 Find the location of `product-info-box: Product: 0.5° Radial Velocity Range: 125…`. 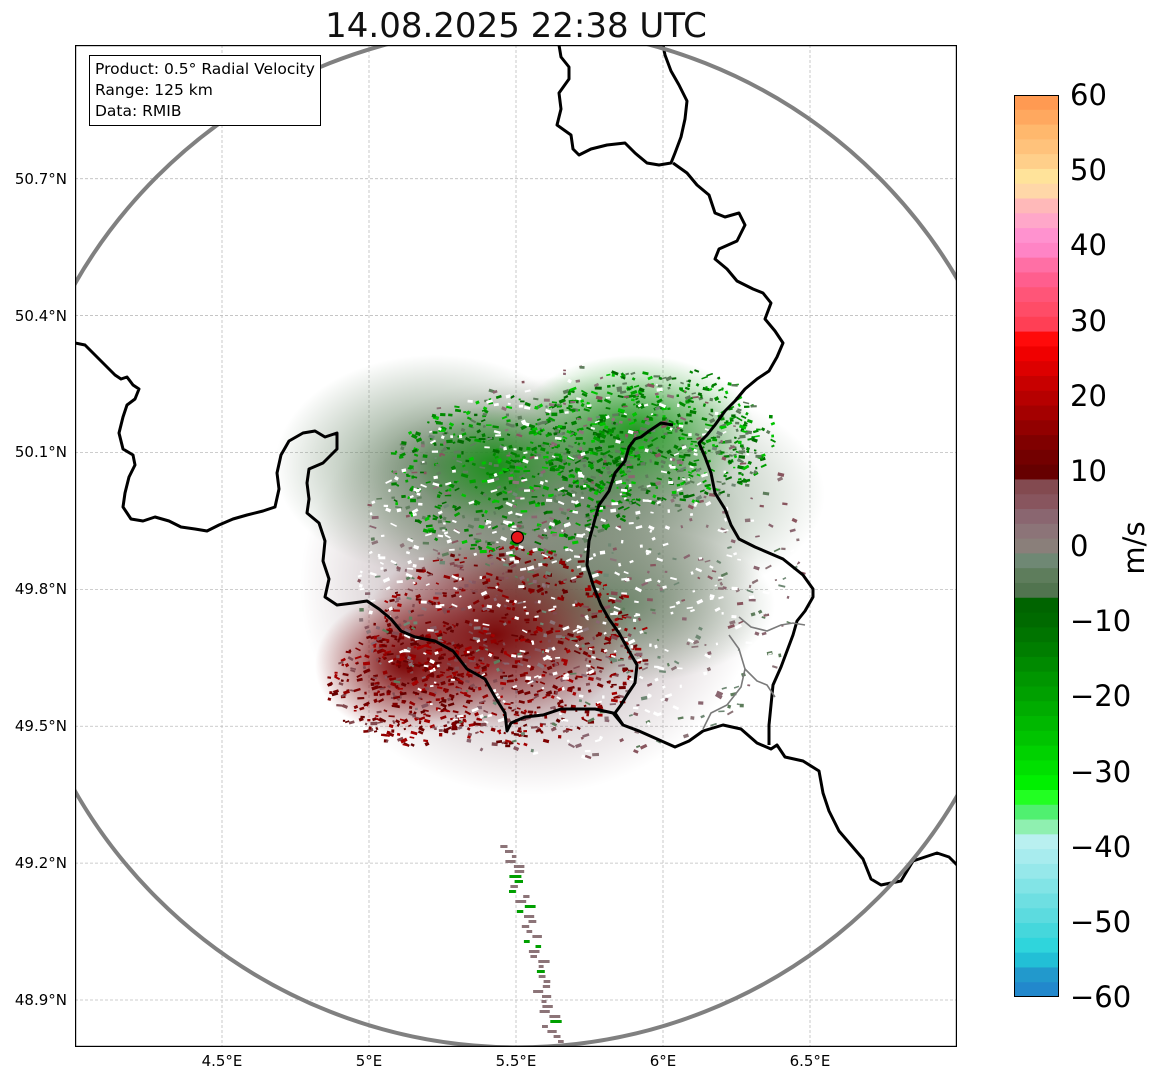

product-info-box: Product: 0.5° Radial Velocity Range: 125… is located at coordinates (205, 90).